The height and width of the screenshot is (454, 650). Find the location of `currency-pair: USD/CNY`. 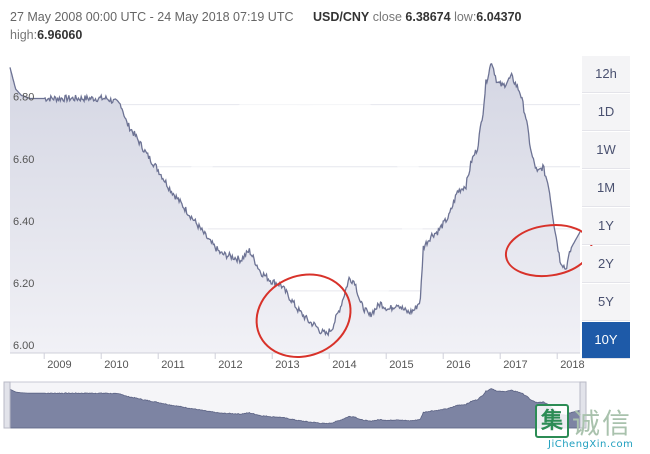

currency-pair: USD/CNY is located at coordinates (341, 17).